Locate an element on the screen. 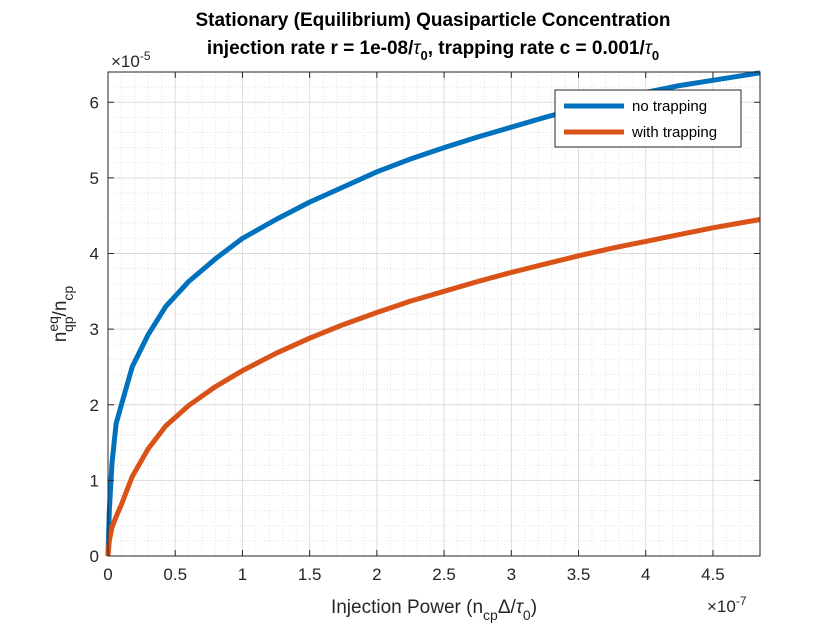 This screenshot has width=840, height=630. y-label-subscript-cp: cp is located at coordinates (68, 293).